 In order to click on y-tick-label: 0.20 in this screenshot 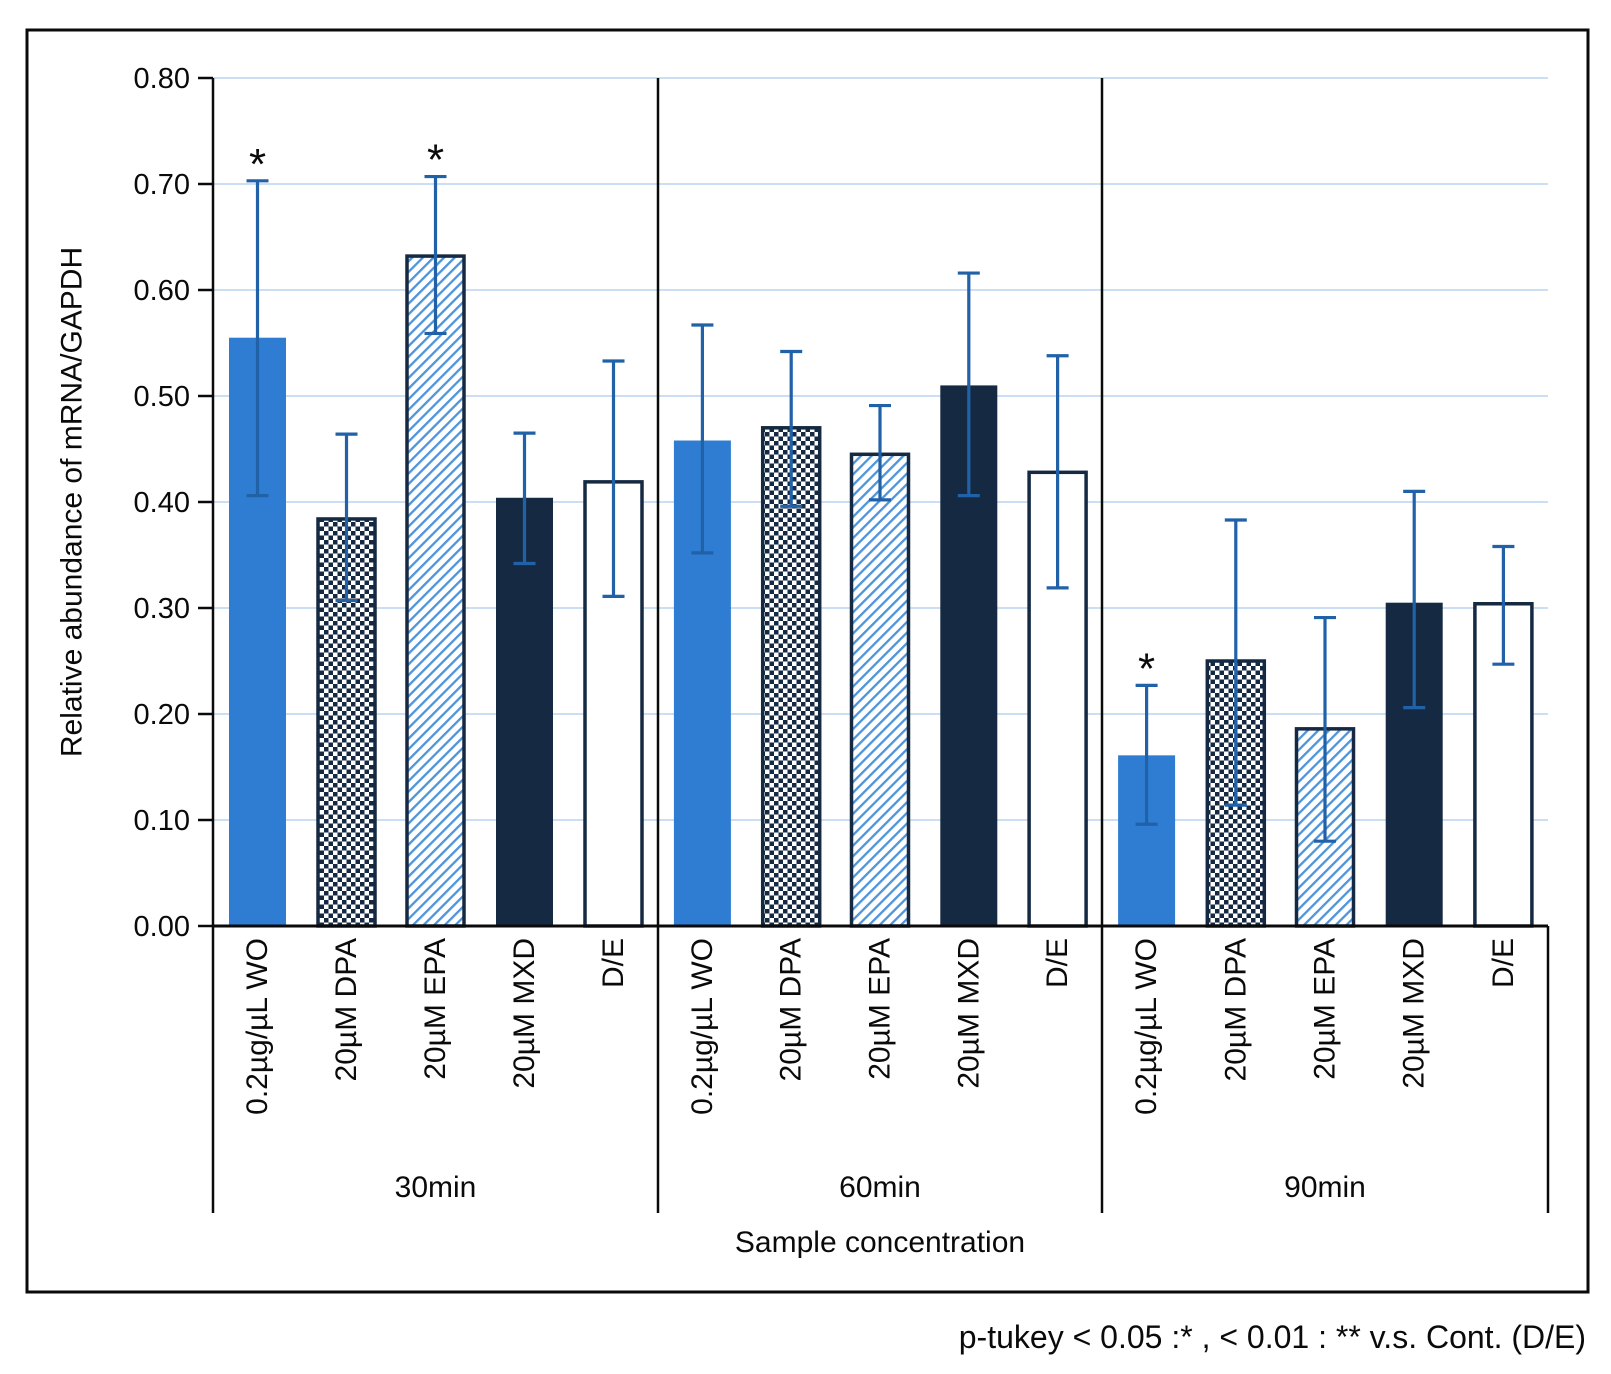, I will do `click(162, 715)`.